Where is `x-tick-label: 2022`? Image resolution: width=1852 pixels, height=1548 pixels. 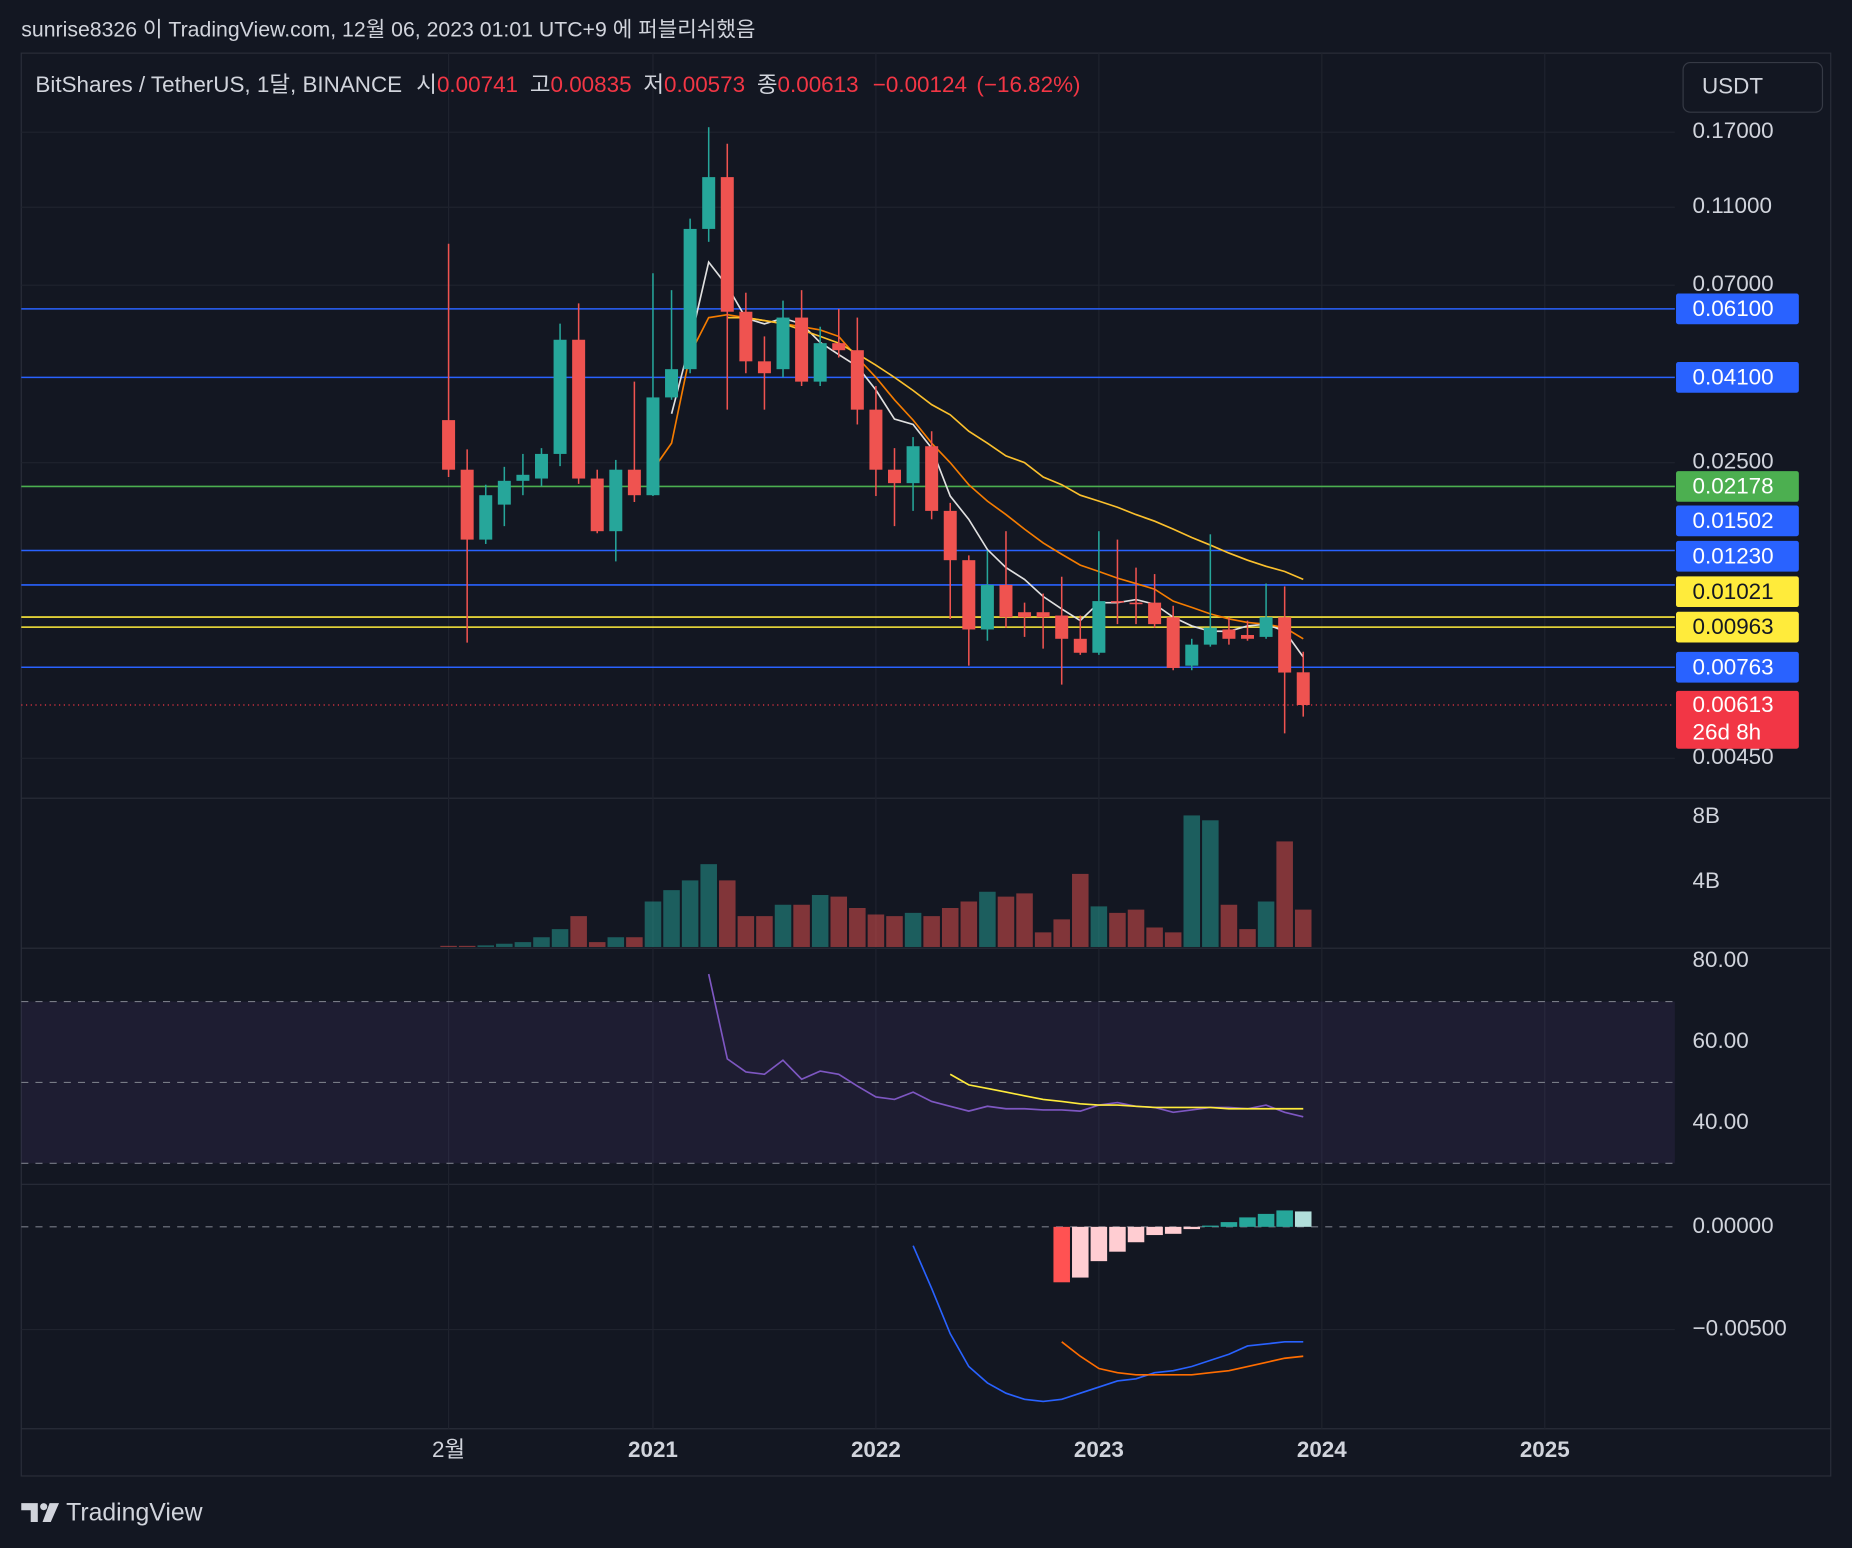 x-tick-label: 2022 is located at coordinates (876, 1449).